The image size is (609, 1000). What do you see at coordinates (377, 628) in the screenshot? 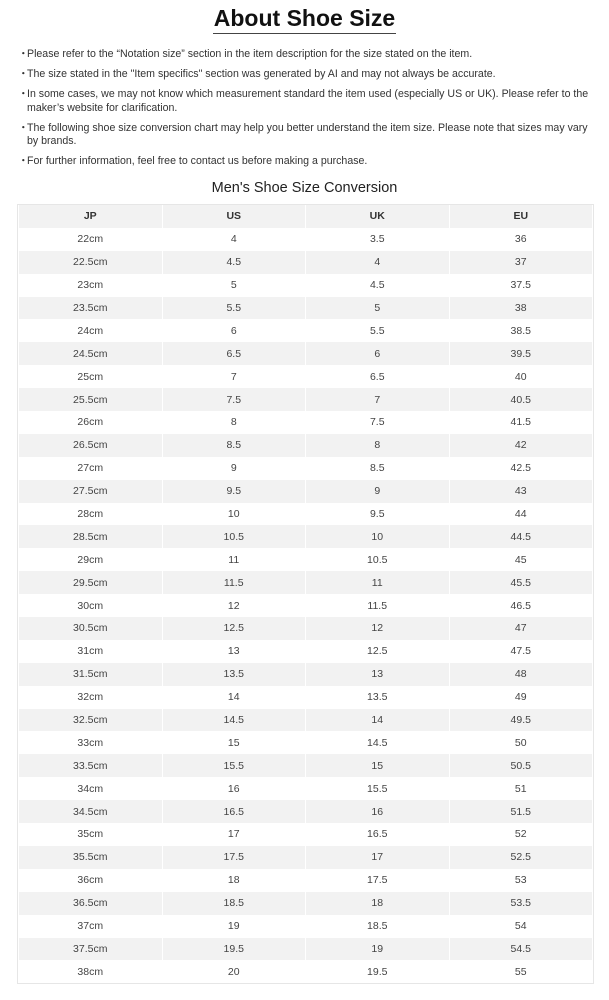
I see `table-cell: 12` at bounding box center [377, 628].